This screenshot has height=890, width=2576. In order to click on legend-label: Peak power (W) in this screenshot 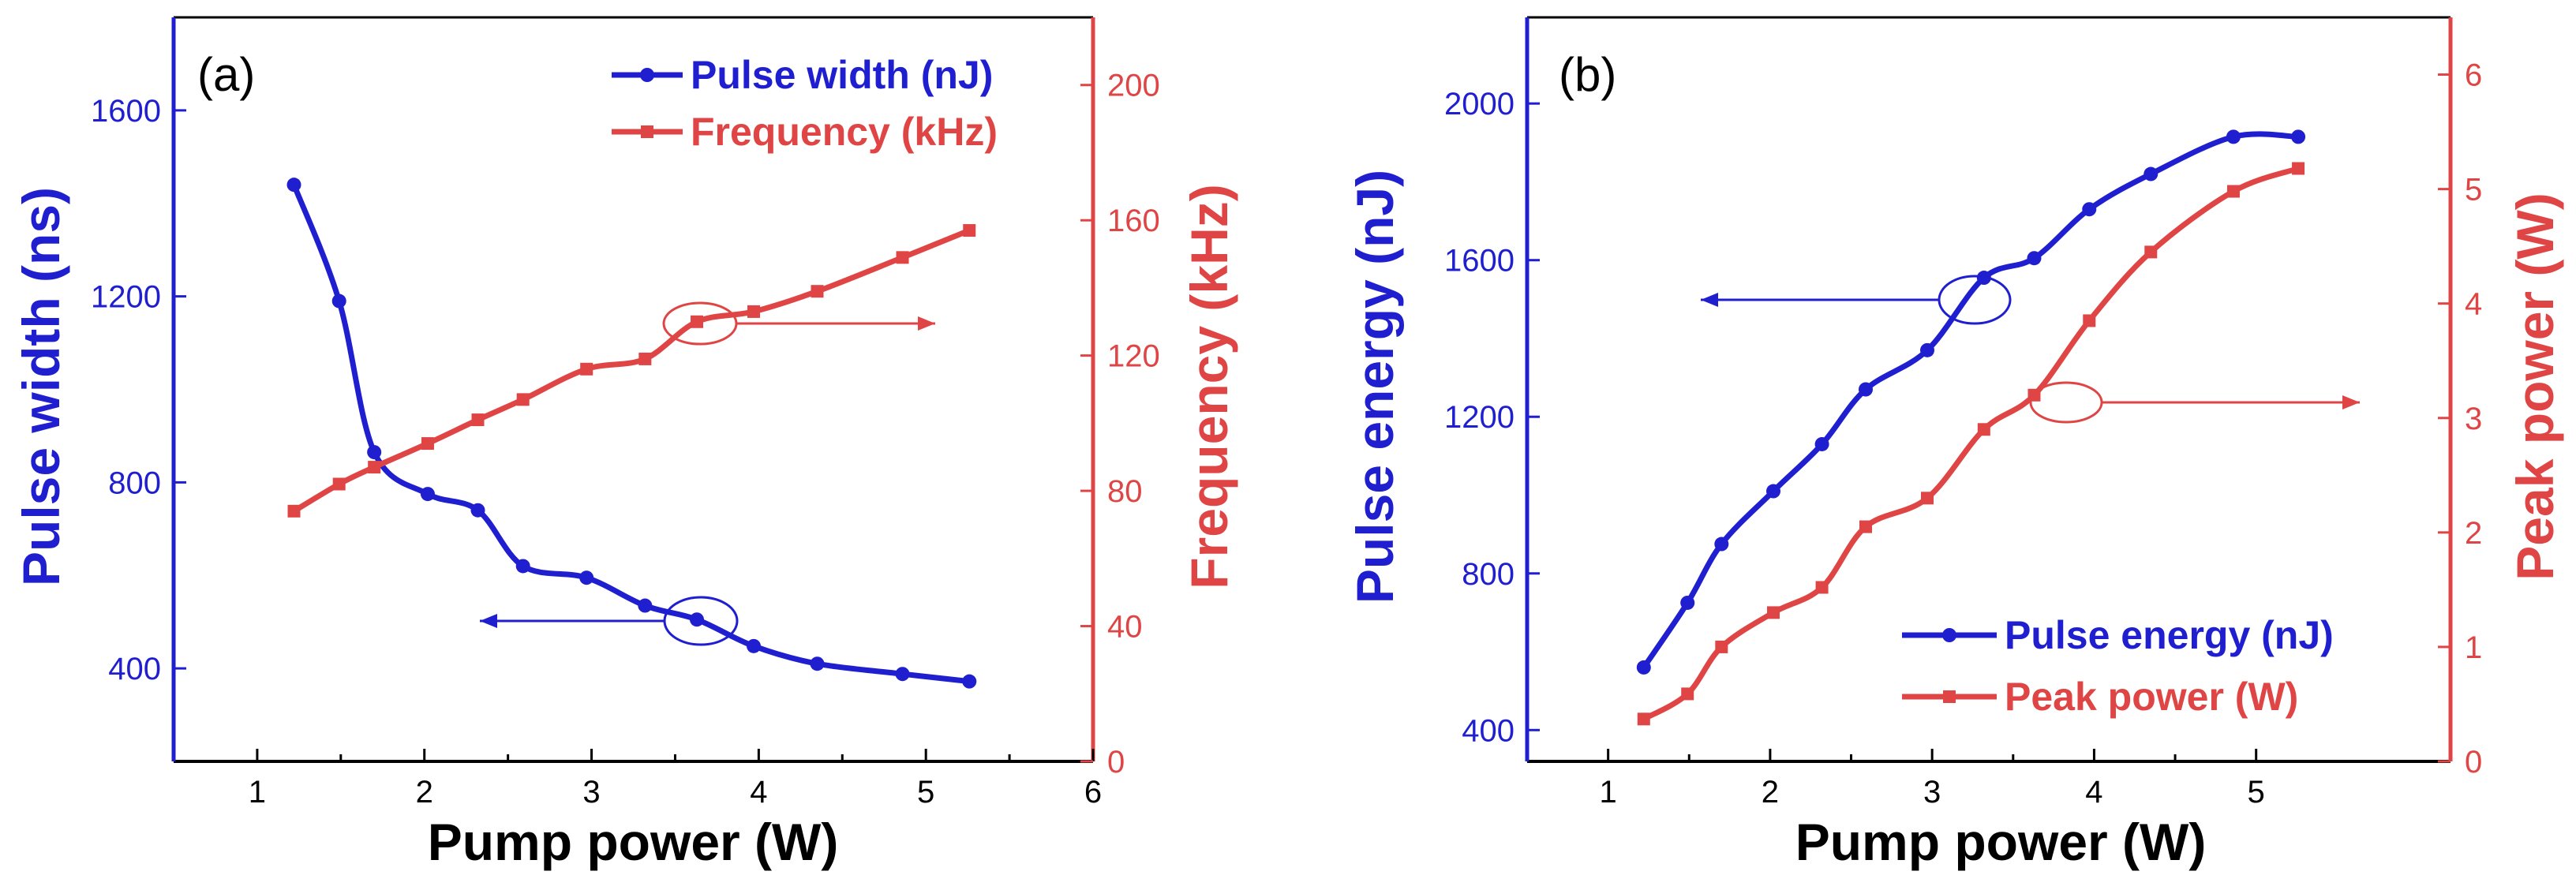, I will do `click(2151, 697)`.